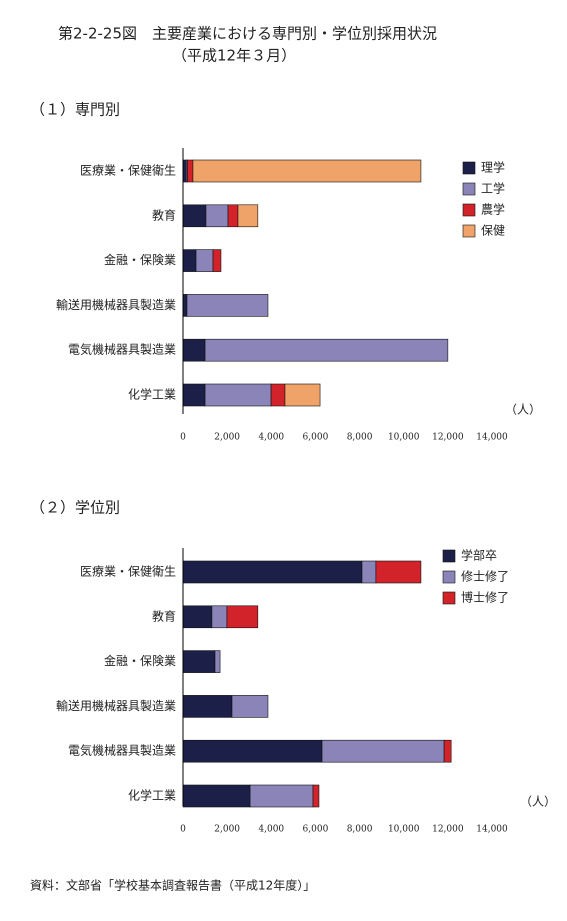 The height and width of the screenshot is (921, 567). Describe the element at coordinates (479, 555) in the screenshot. I see `legend-label: 学部卒` at that location.